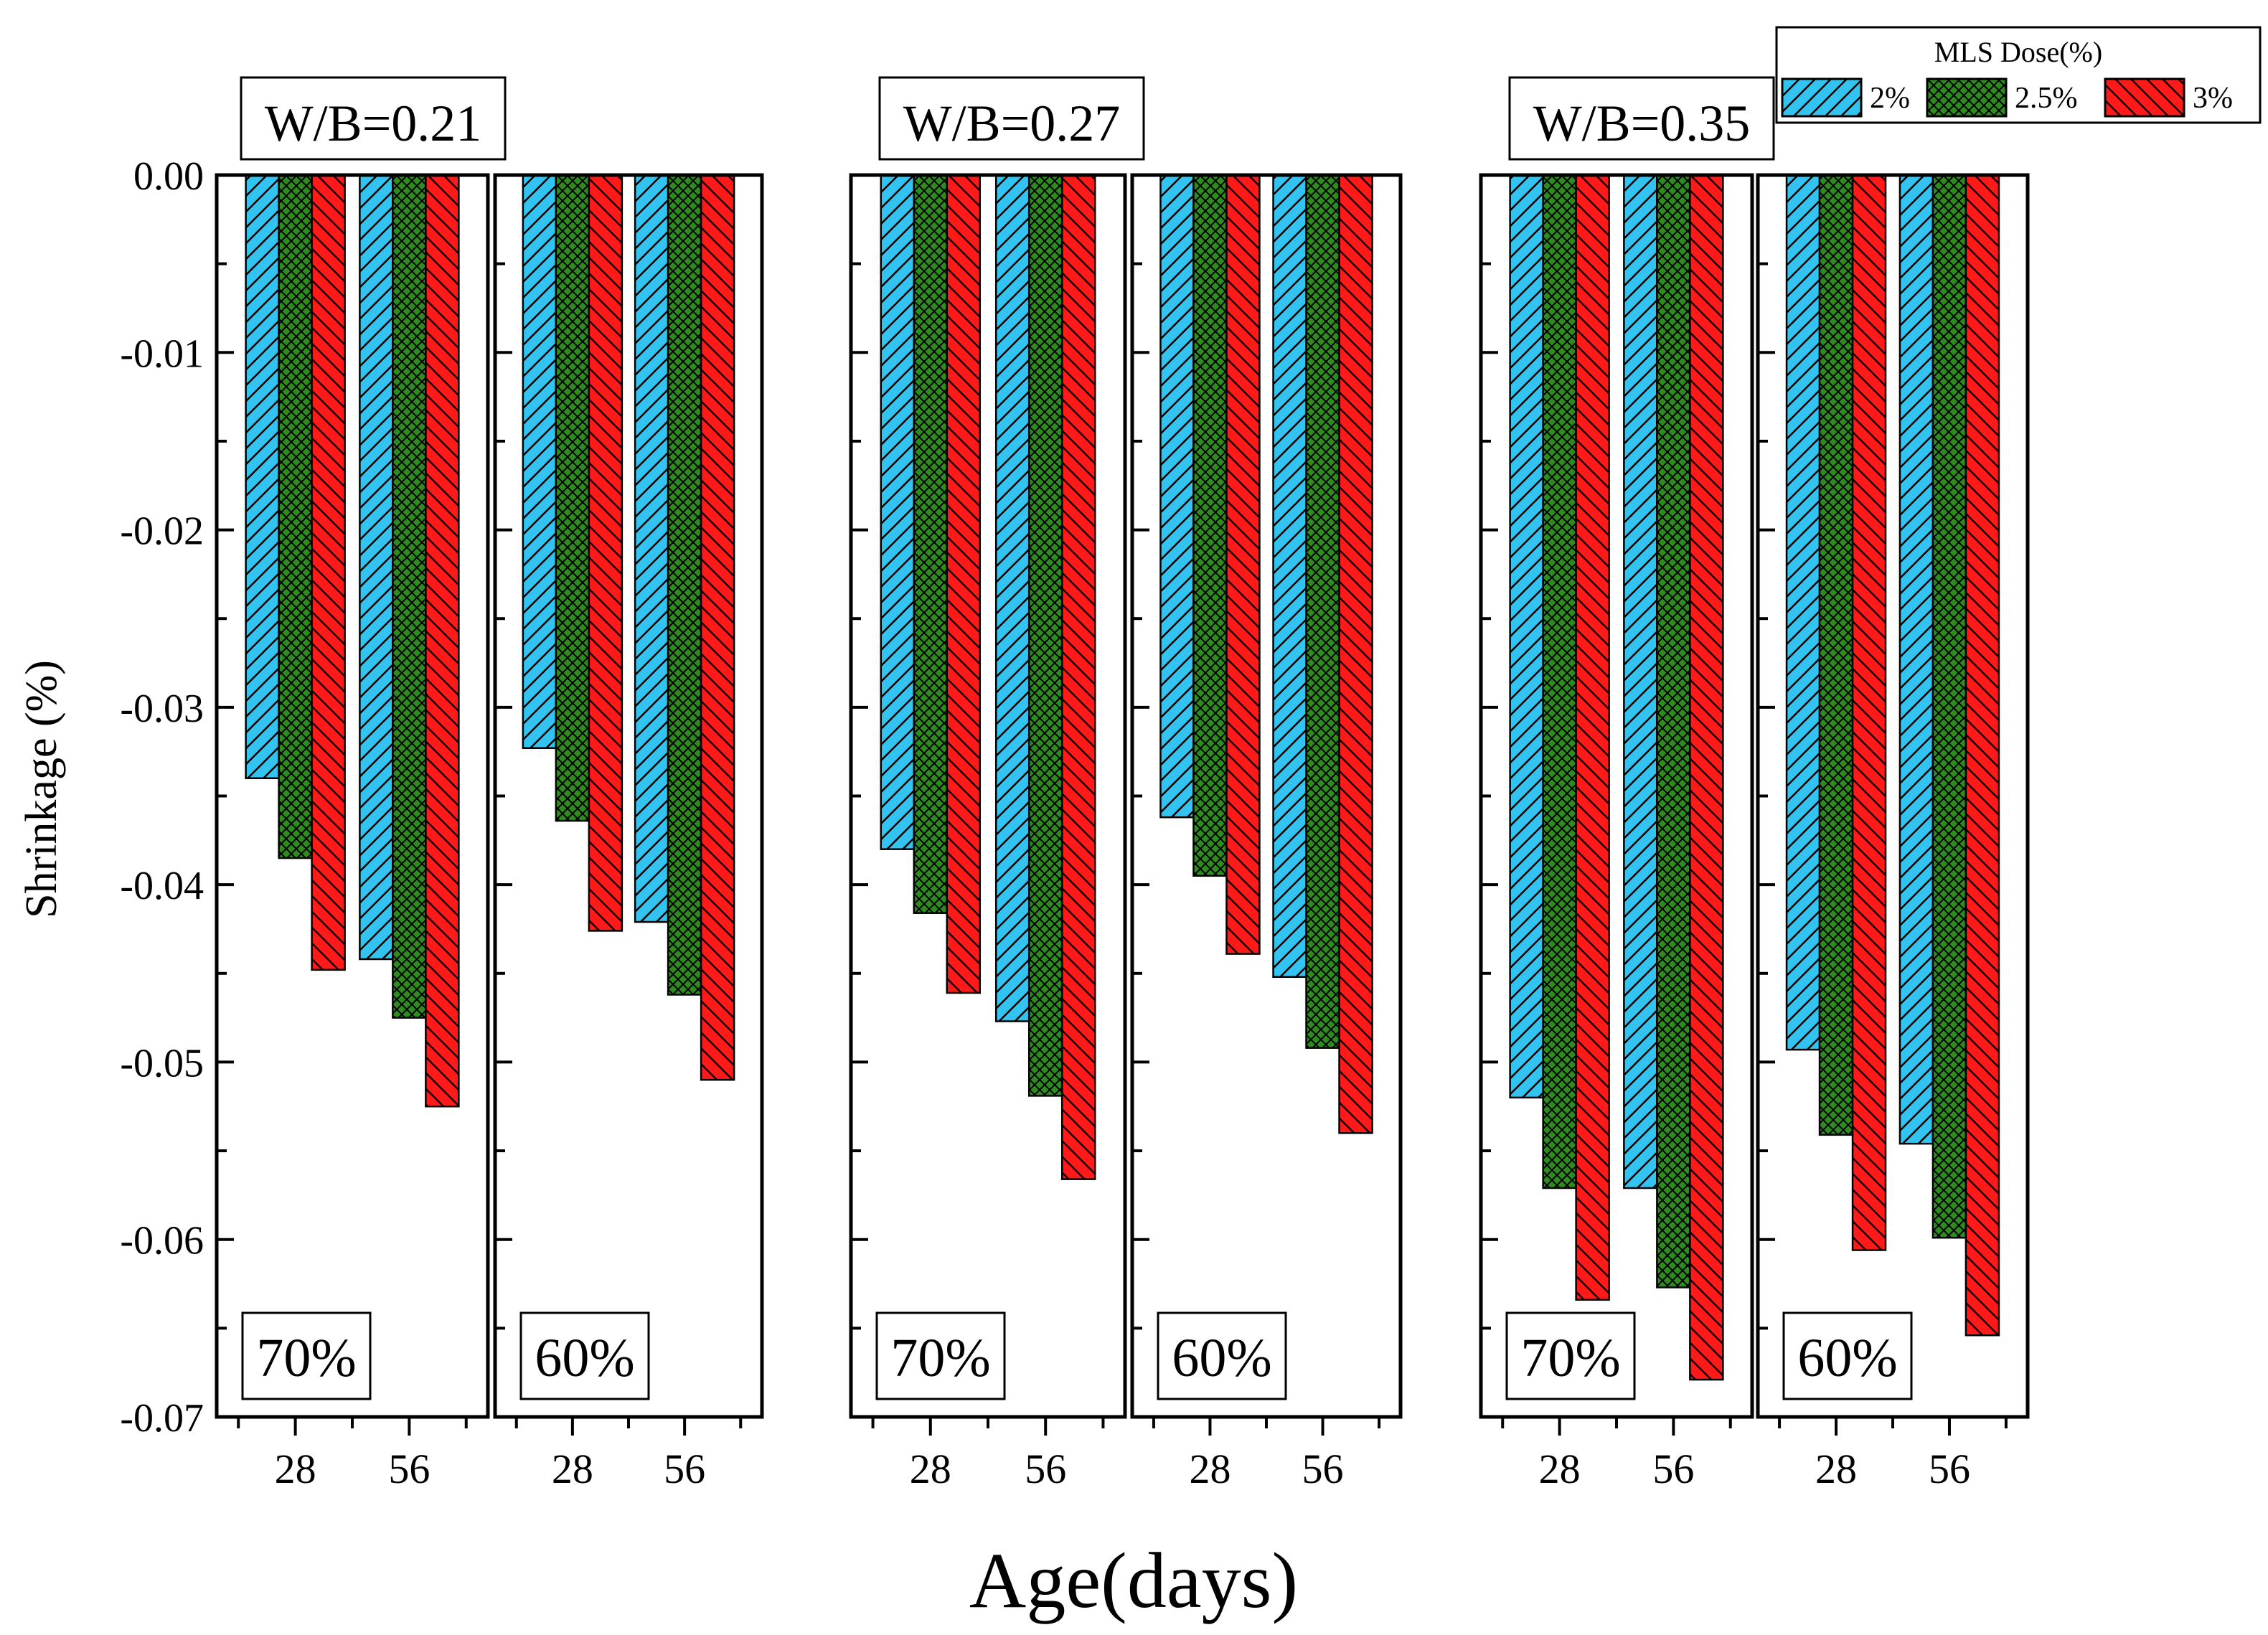  What do you see at coordinates (628, 832) in the screenshot?
I see `panel-1-60: 28 56 60%` at bounding box center [628, 832].